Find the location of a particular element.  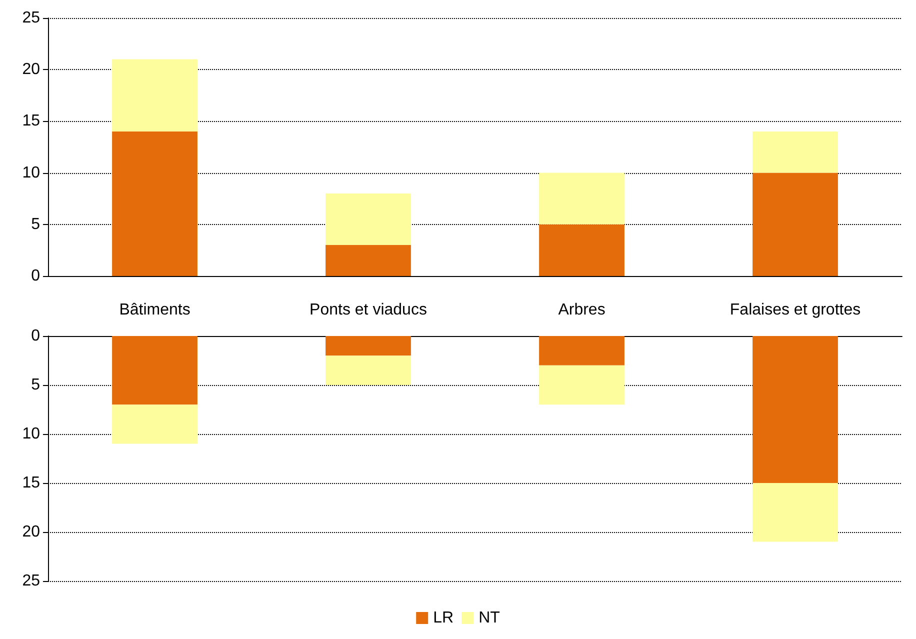

legend-label: LR is located at coordinates (443, 618).